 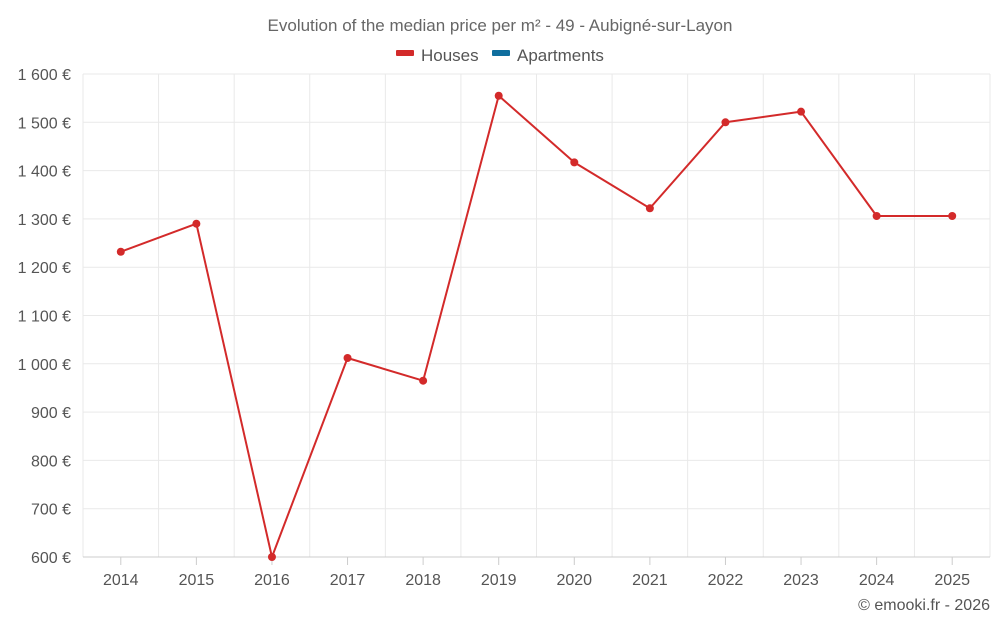 I want to click on y-tick-label: 600 €, so click(x=51, y=558).